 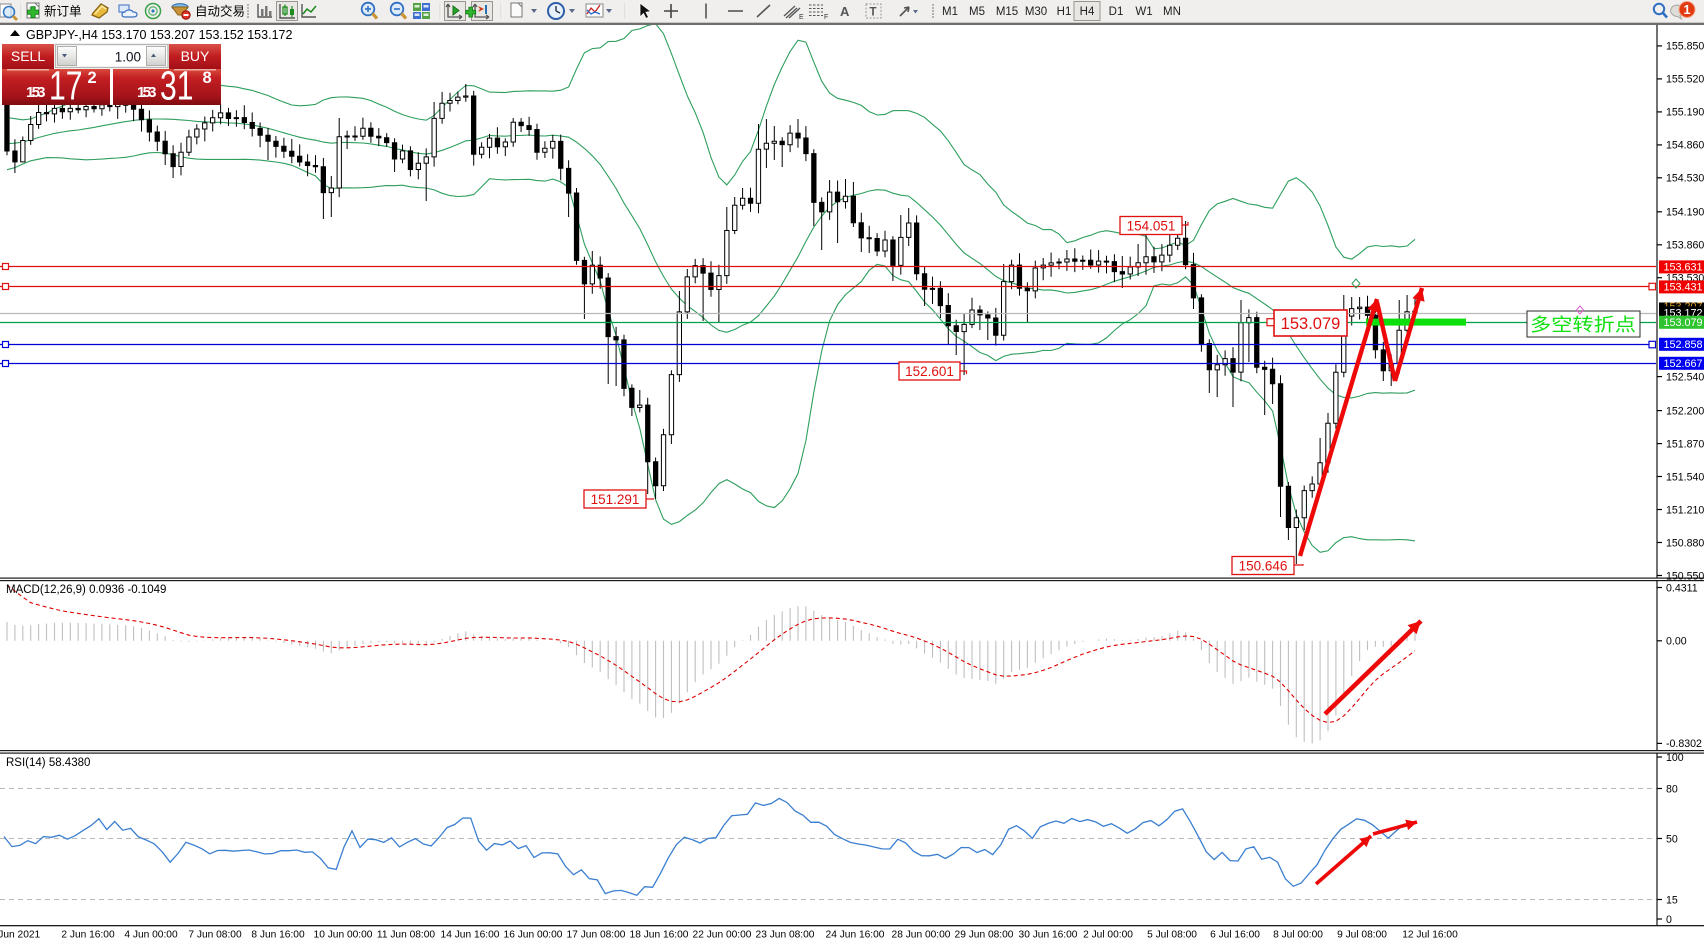 I want to click on svg-text: 154.190, so click(x=1685, y=213).